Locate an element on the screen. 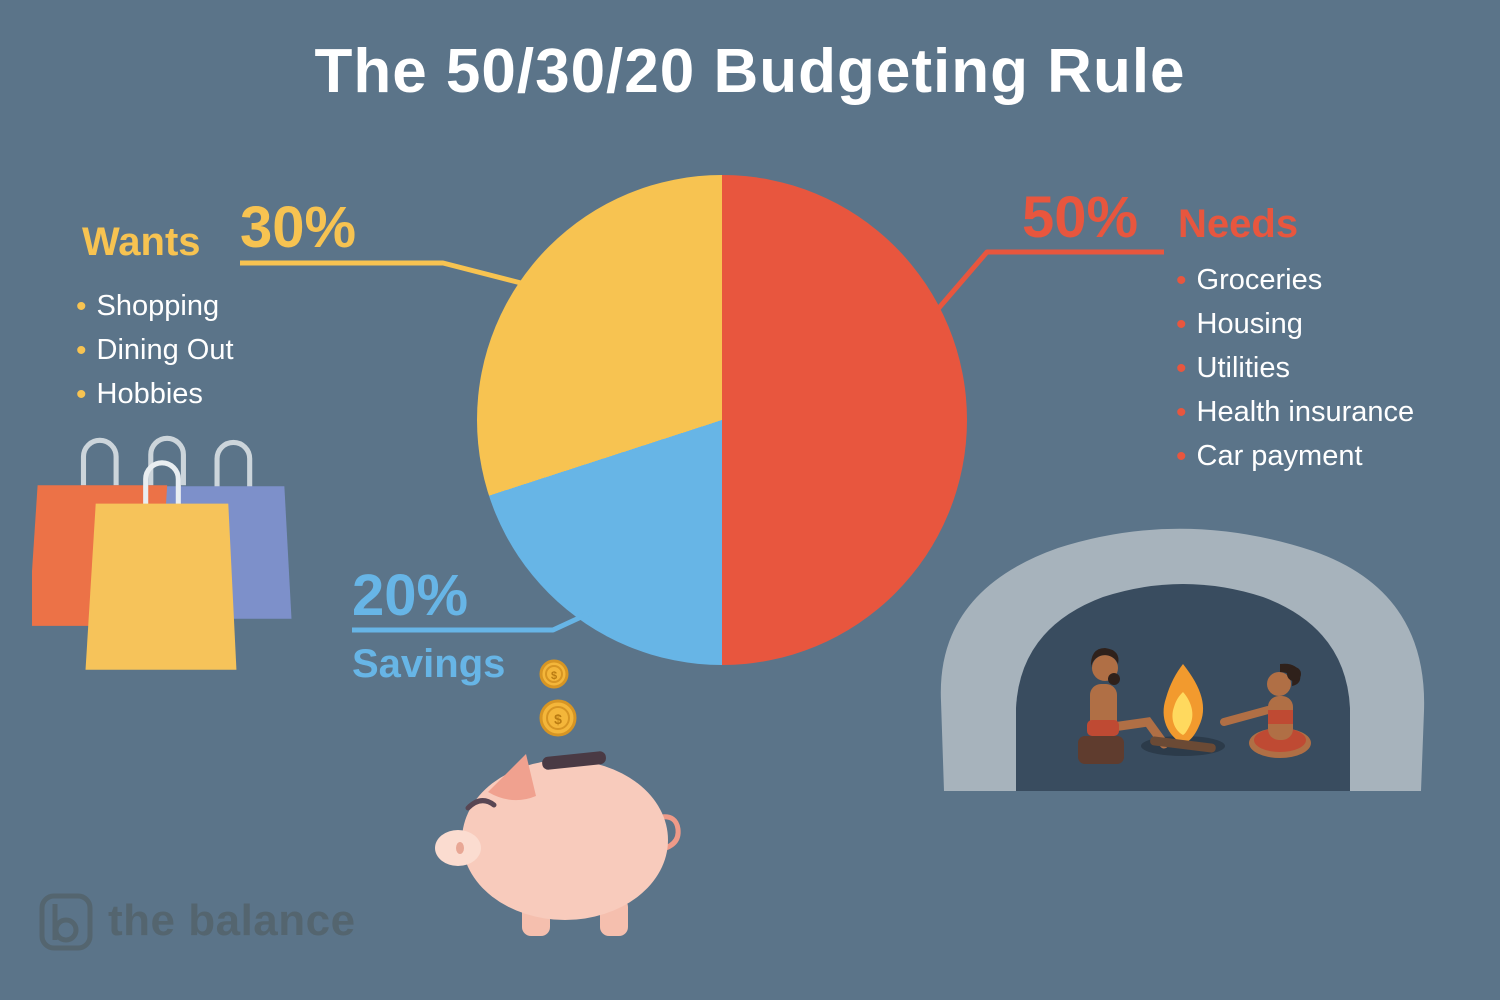 The width and height of the screenshot is (1500, 1000). caveman-hair is located at coordinates (1104, 658).